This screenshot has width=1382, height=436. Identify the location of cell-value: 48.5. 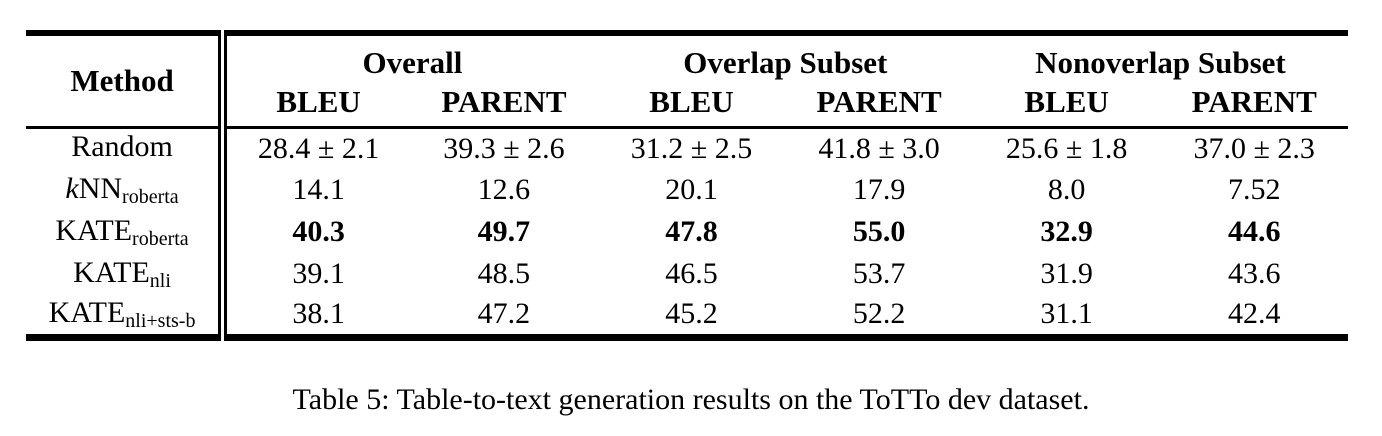
(504, 273).